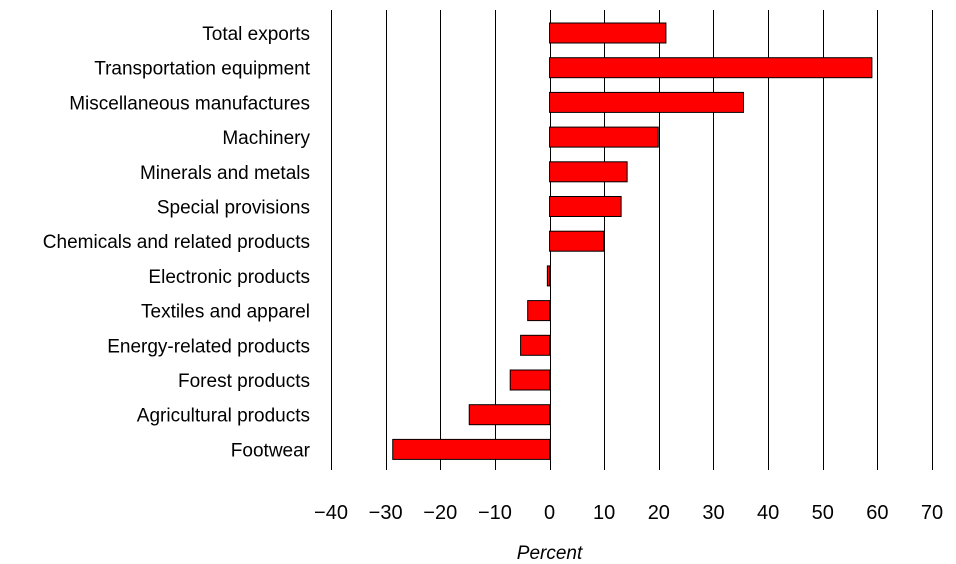 This screenshot has width=956, height=564. What do you see at coordinates (208, 346) in the screenshot?
I see `category-label: Energy-related products` at bounding box center [208, 346].